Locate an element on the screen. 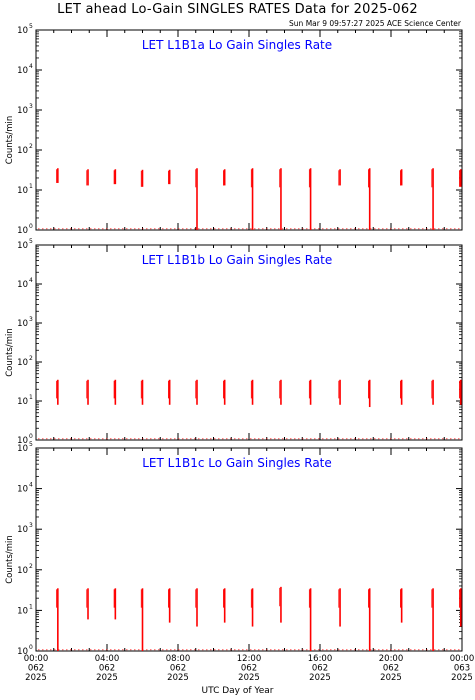  x-axis-title: UTC Day of Year is located at coordinates (237, 691).